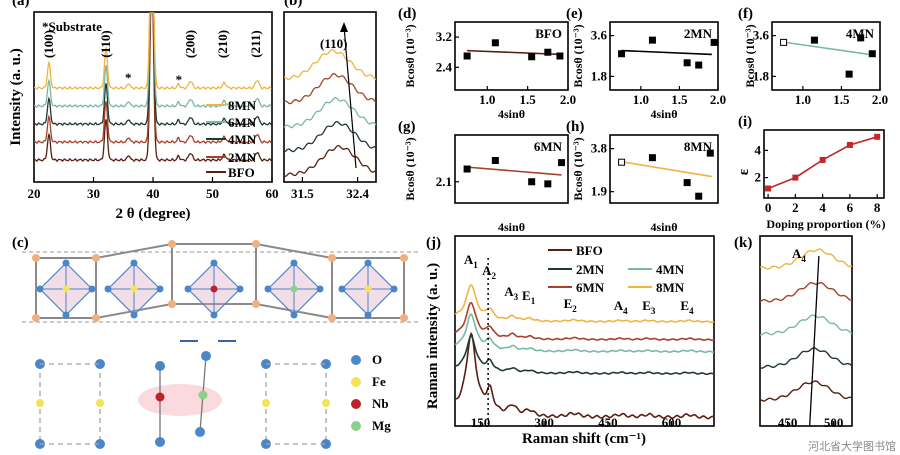  Describe the element at coordinates (608, 422) in the screenshot. I see `raman-x-tick-label: 450` at that location.